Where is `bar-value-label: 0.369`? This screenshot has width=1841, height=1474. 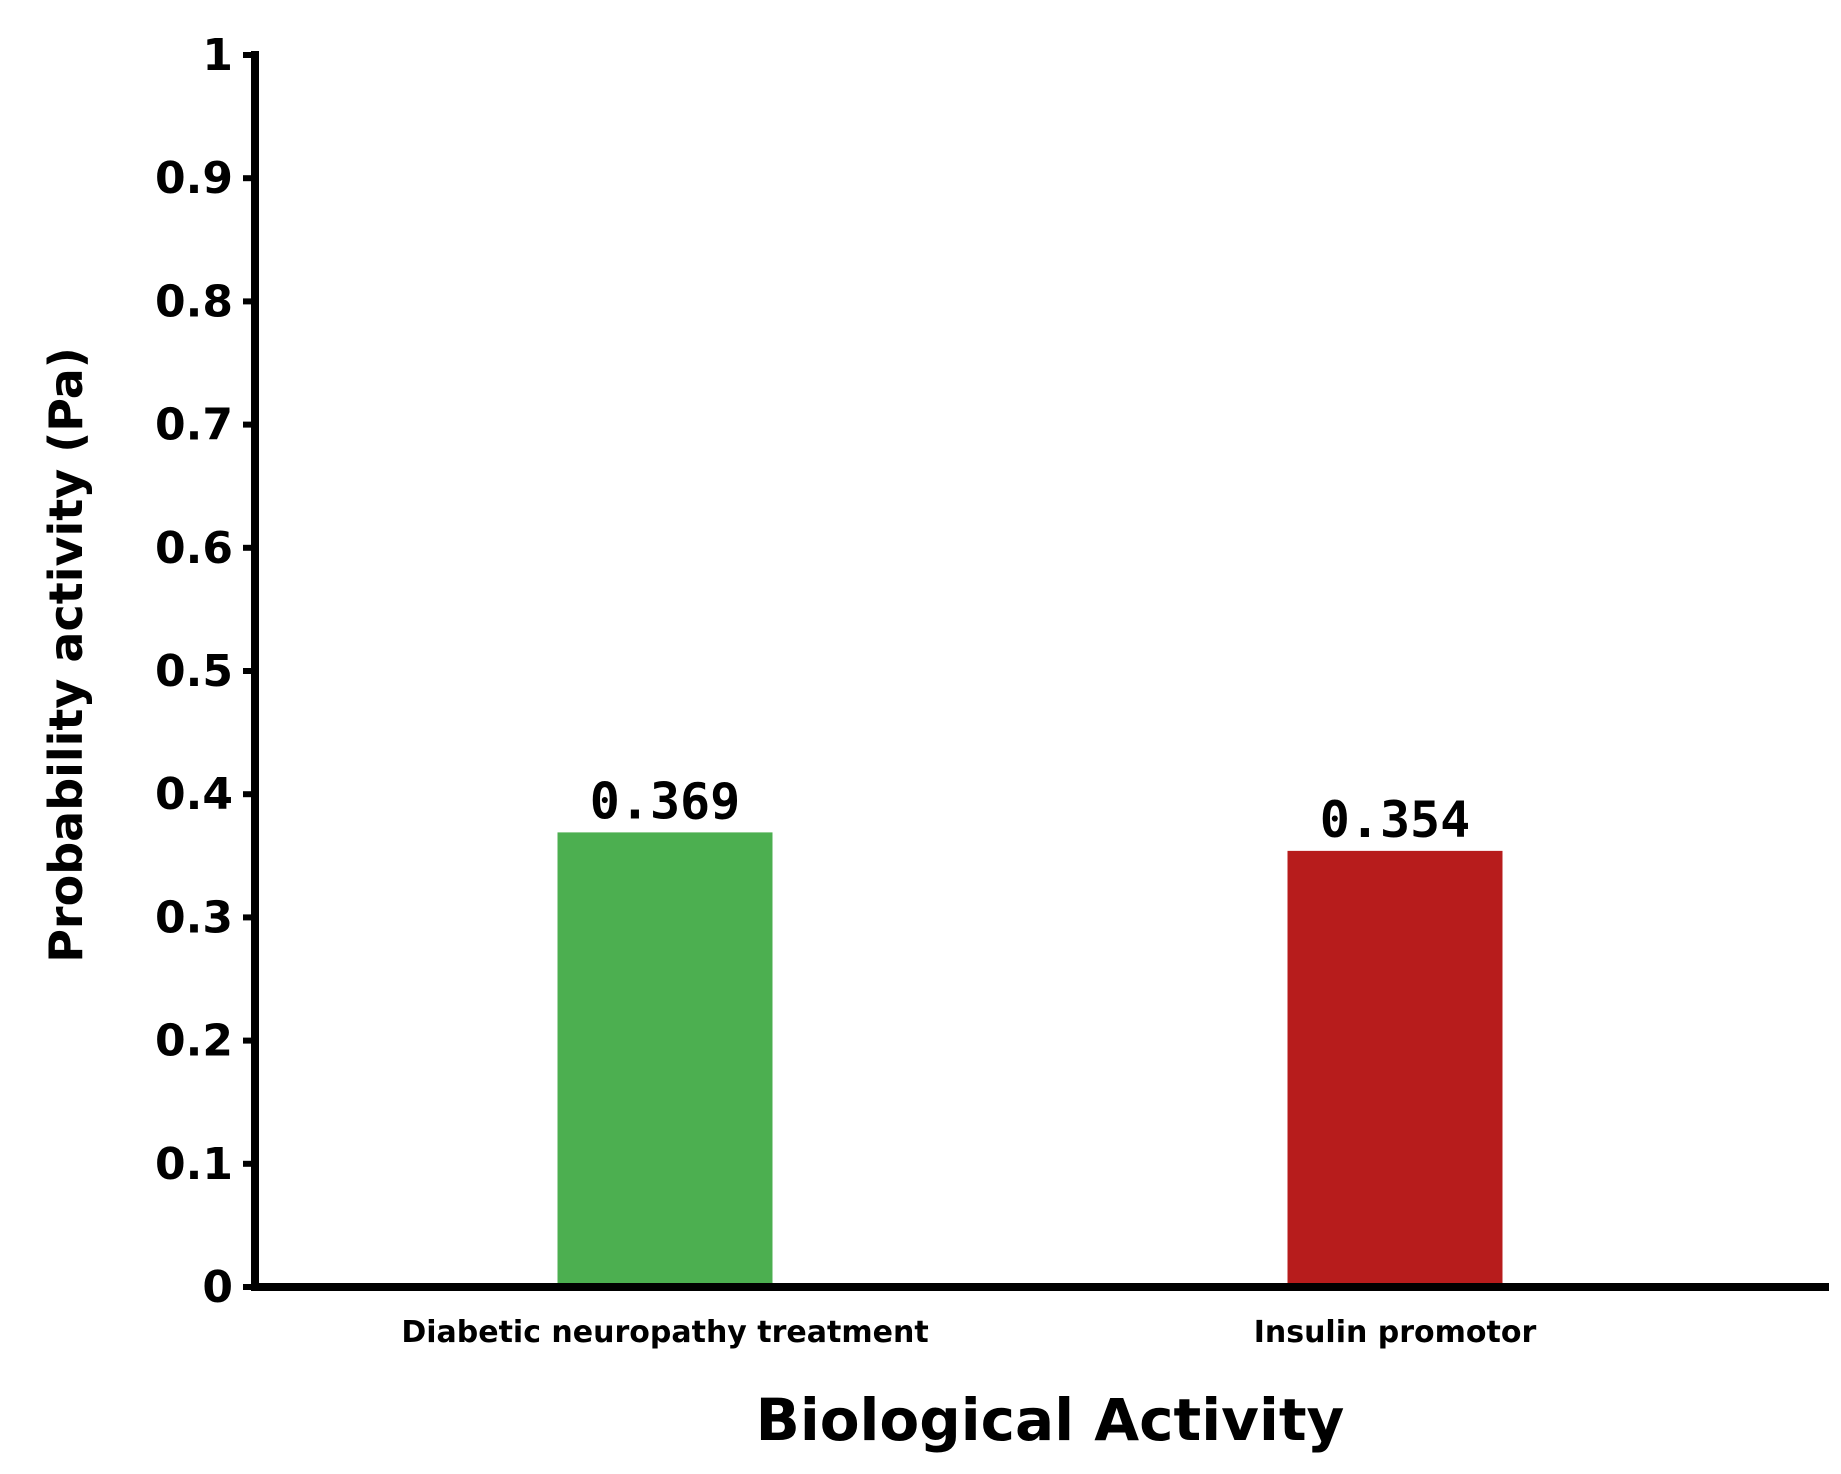
bar-value-label: 0.369 is located at coordinates (665, 801).